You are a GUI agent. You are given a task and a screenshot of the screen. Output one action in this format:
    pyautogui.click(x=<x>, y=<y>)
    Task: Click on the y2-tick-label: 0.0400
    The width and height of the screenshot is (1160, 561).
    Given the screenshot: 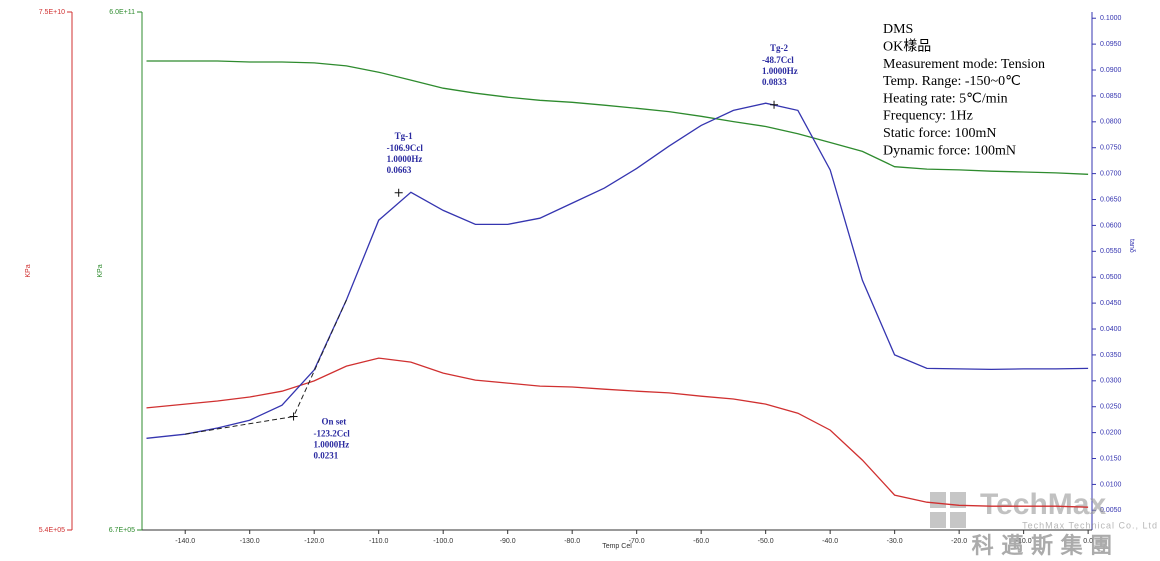 What is the action you would take?
    pyautogui.click(x=1111, y=329)
    